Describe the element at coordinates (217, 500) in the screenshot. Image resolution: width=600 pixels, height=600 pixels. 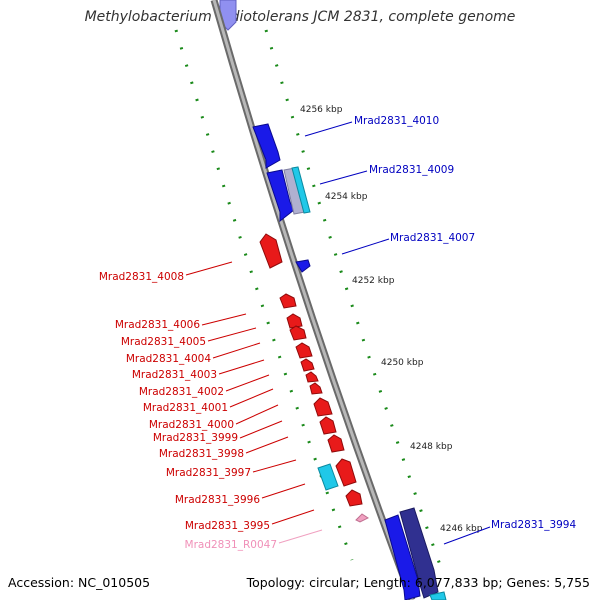
I see `gene-label: Mrad2831_3996` at that location.